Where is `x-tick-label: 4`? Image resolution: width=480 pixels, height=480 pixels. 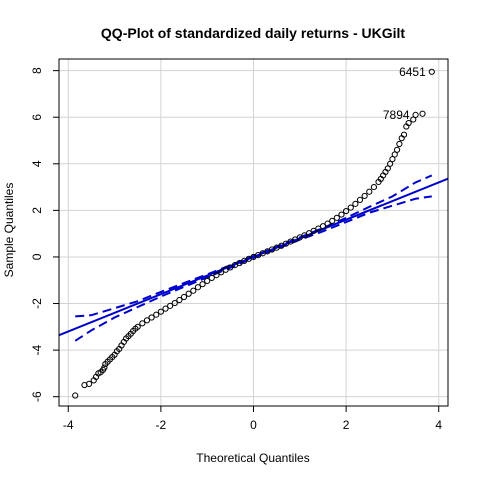 x-tick-label: 4 is located at coordinates (438, 425).